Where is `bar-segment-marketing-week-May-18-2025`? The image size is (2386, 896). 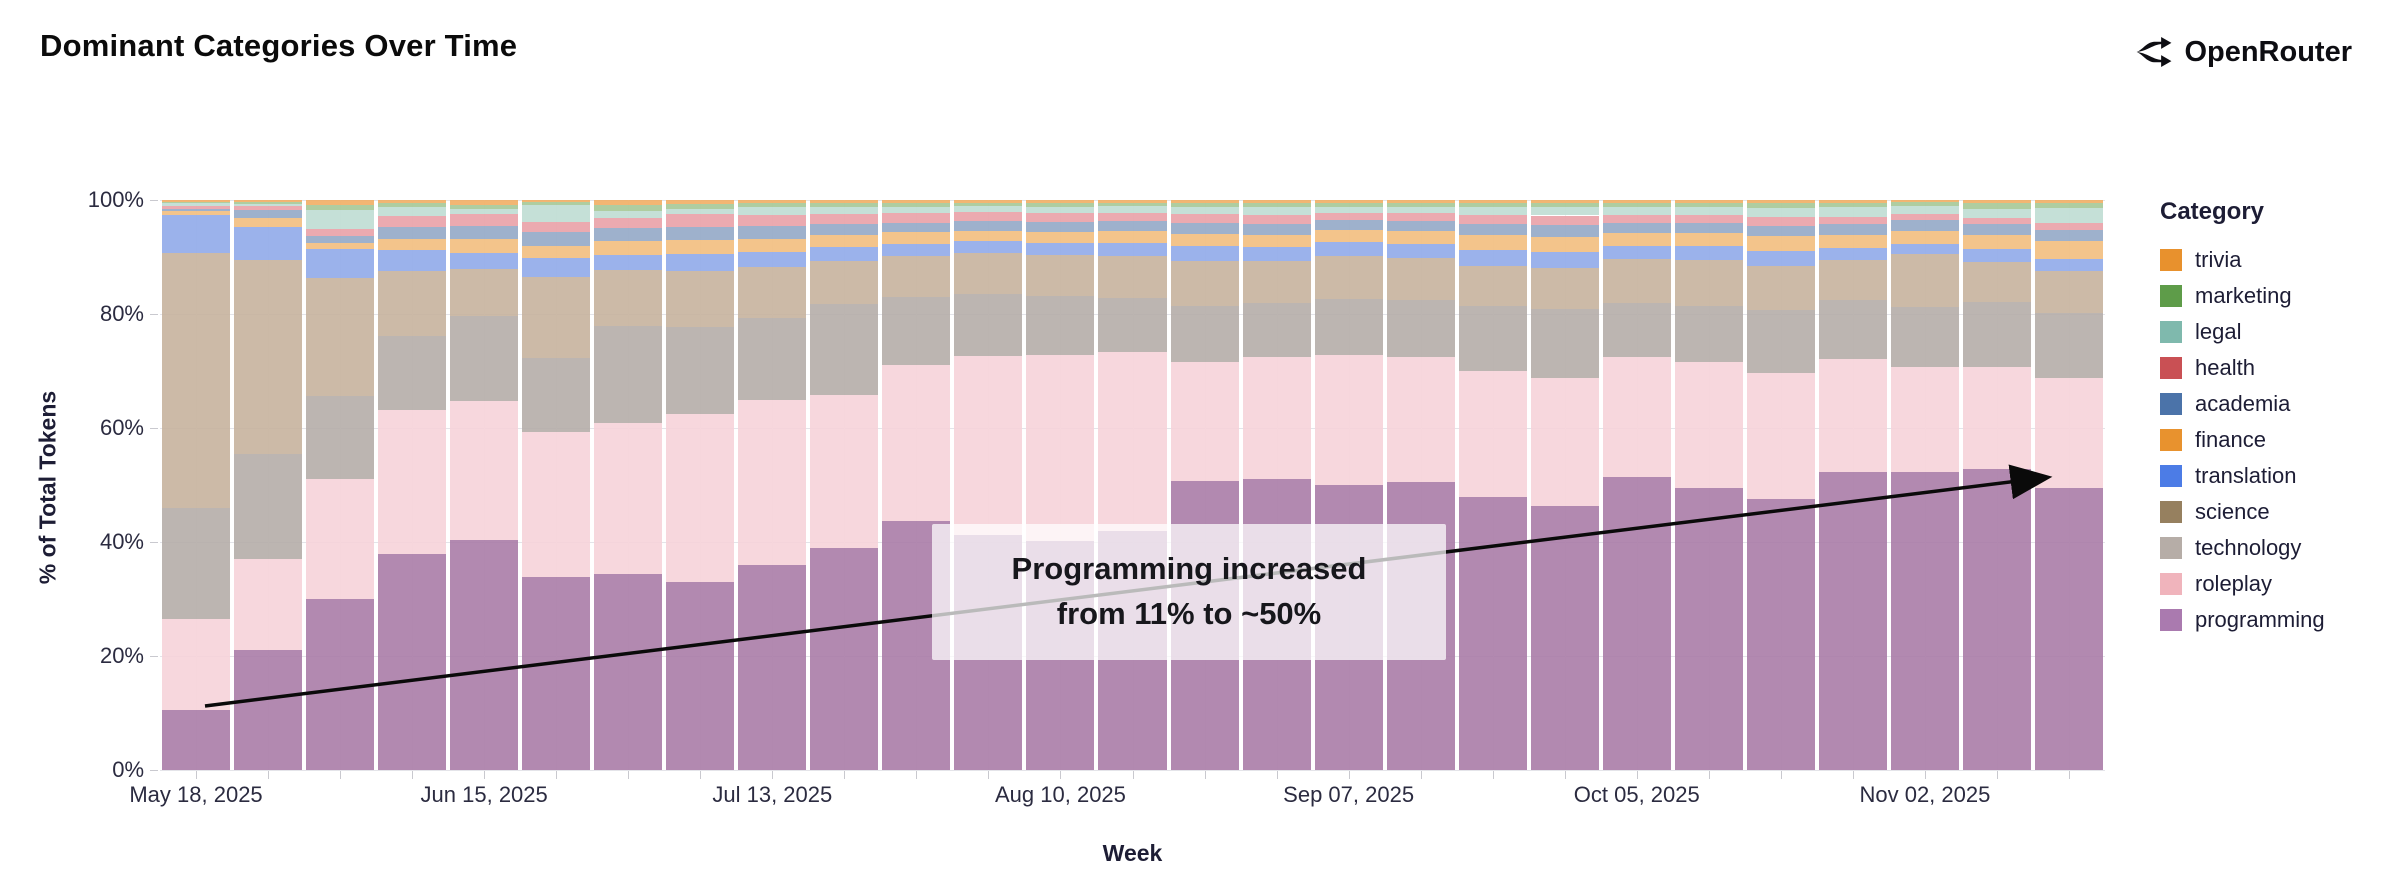 bar-segment-marketing-week-May-18-2025 is located at coordinates (196, 202).